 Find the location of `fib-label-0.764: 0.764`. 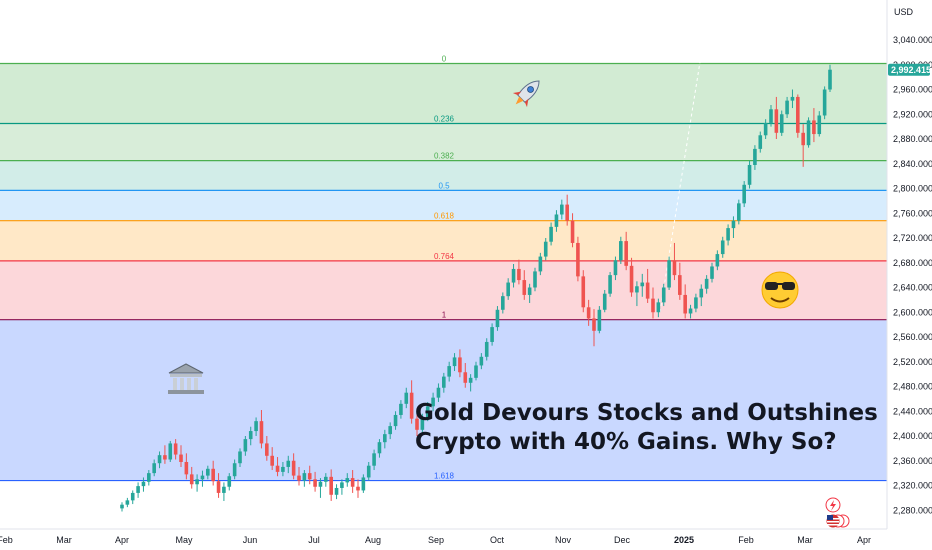

fib-label-0.764: 0.764 is located at coordinates (444, 256).